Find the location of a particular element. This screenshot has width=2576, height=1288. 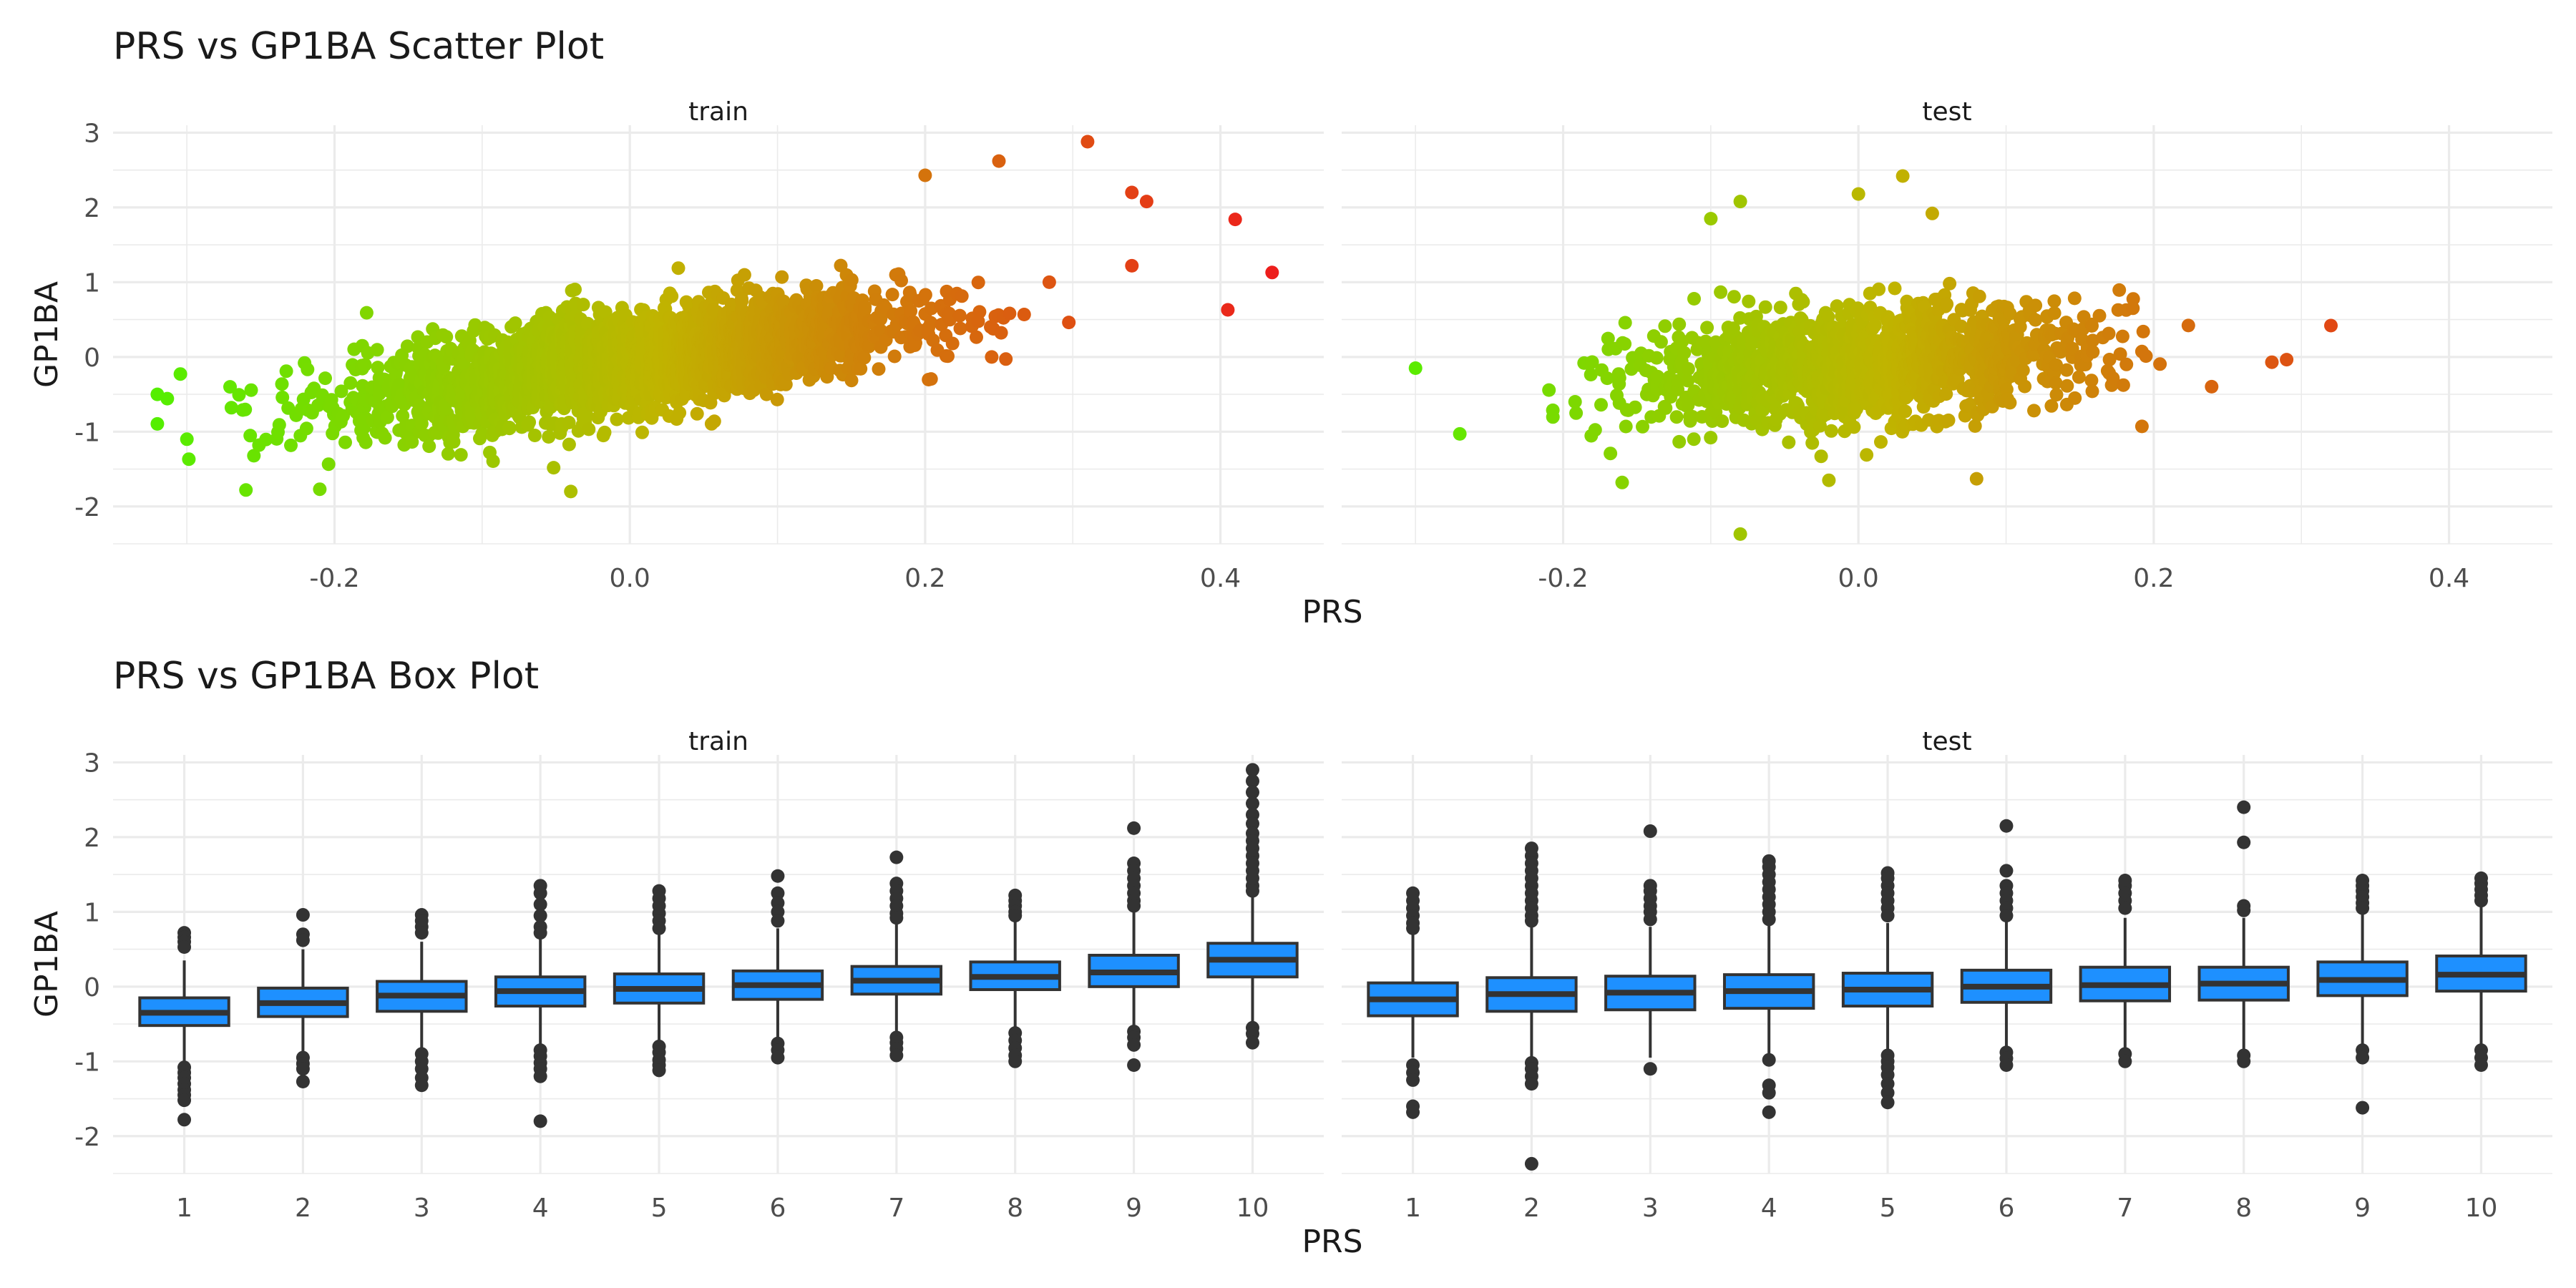

box-y-tick-label: 1 is located at coordinates (92, 912).